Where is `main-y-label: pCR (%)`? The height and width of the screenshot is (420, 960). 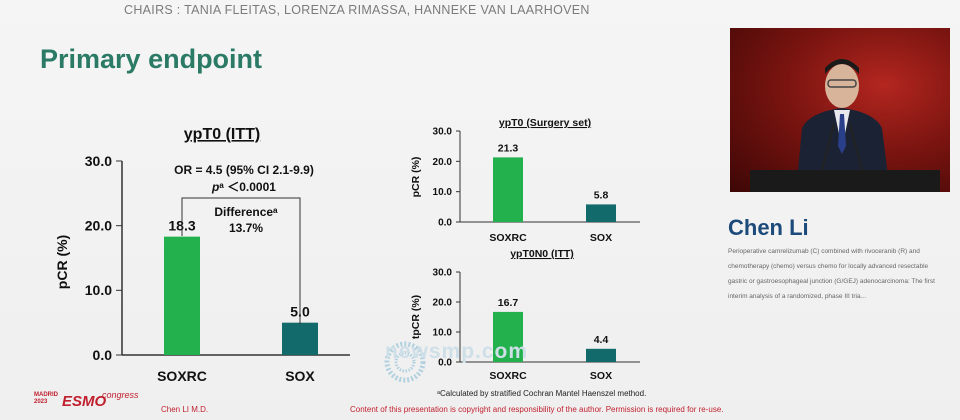
main-y-label: pCR (%) is located at coordinates (62, 262).